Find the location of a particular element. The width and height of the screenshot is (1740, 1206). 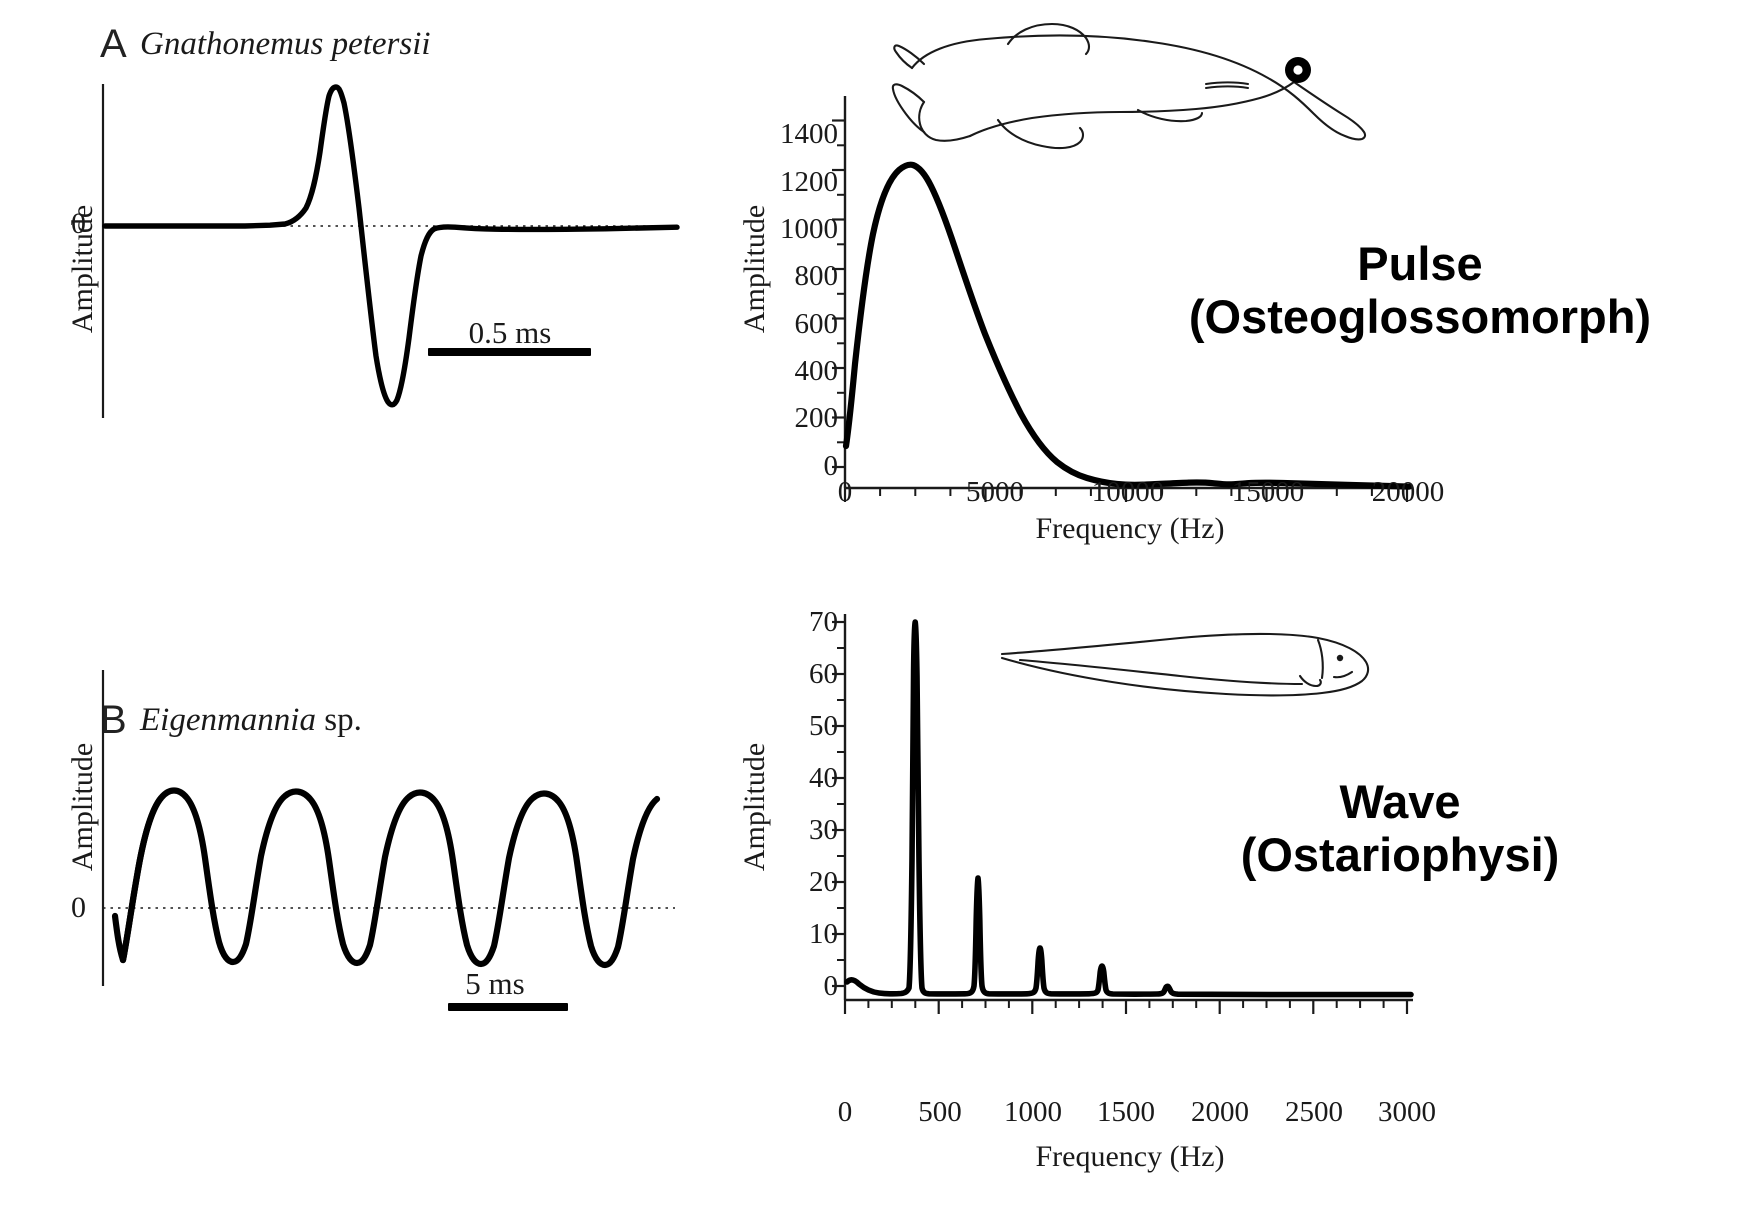

pulse-spectrum-x-major-ticks is located at coordinates (1126, 495).